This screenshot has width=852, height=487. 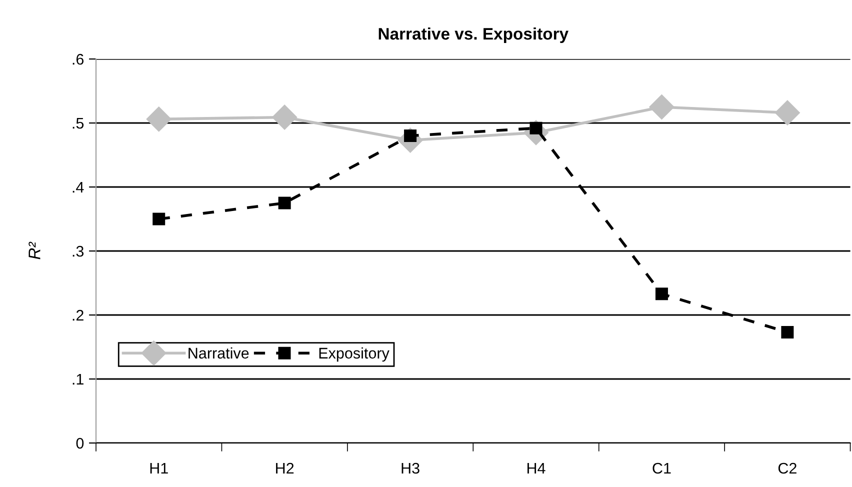 I want to click on x-tick-label: C1, so click(x=661, y=468).